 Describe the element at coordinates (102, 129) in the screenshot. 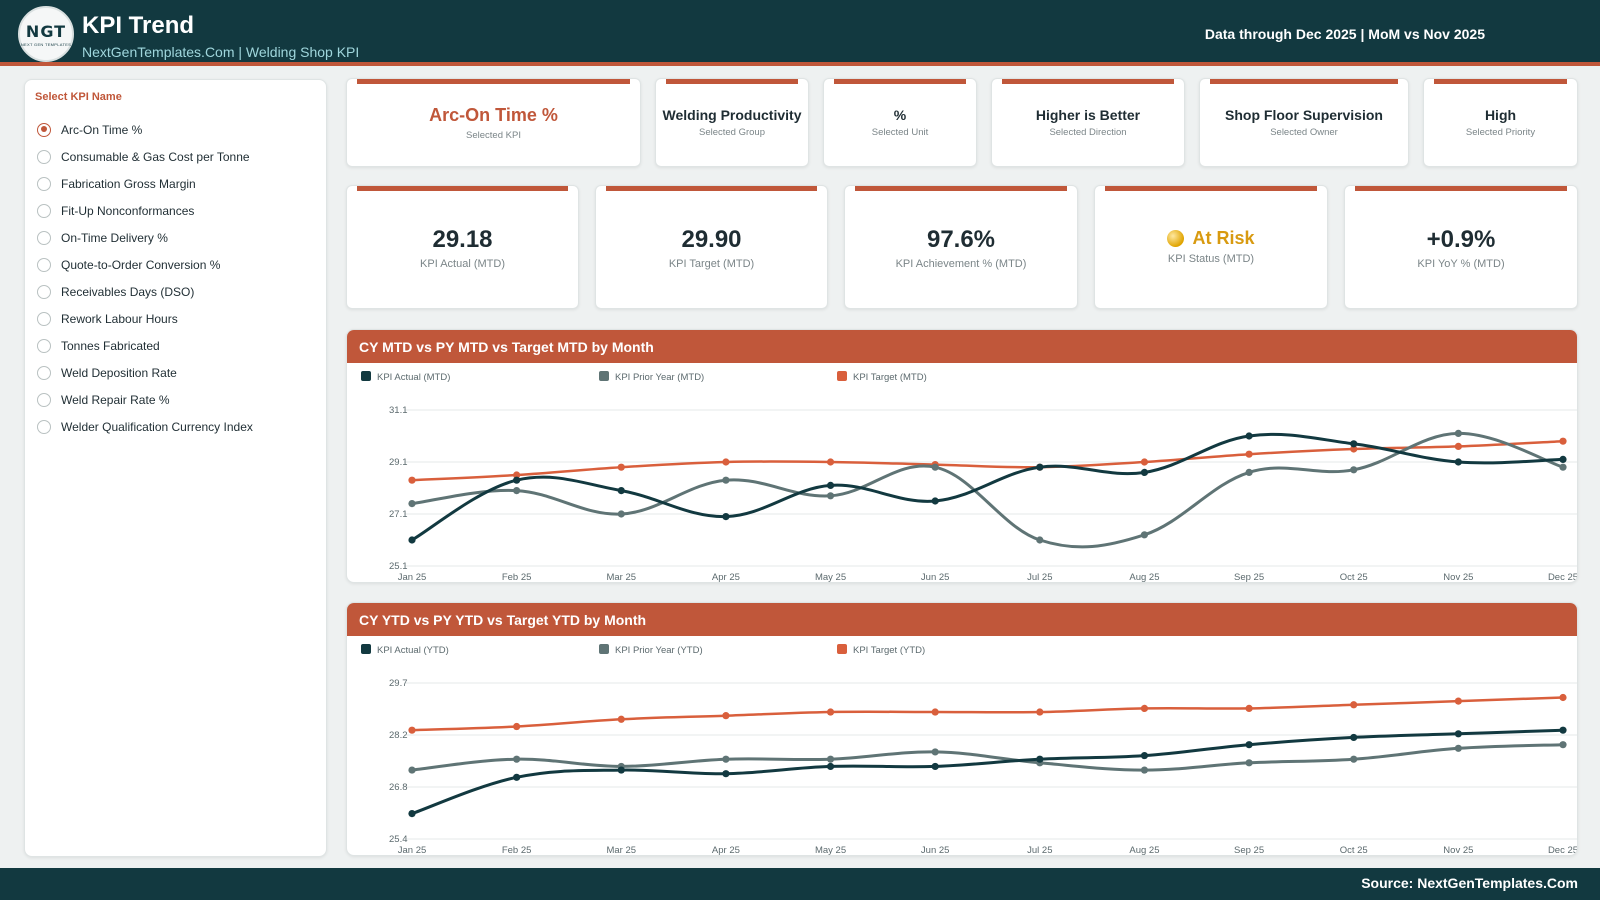

I see `kpi-option-label: Arc-On Time %` at that location.